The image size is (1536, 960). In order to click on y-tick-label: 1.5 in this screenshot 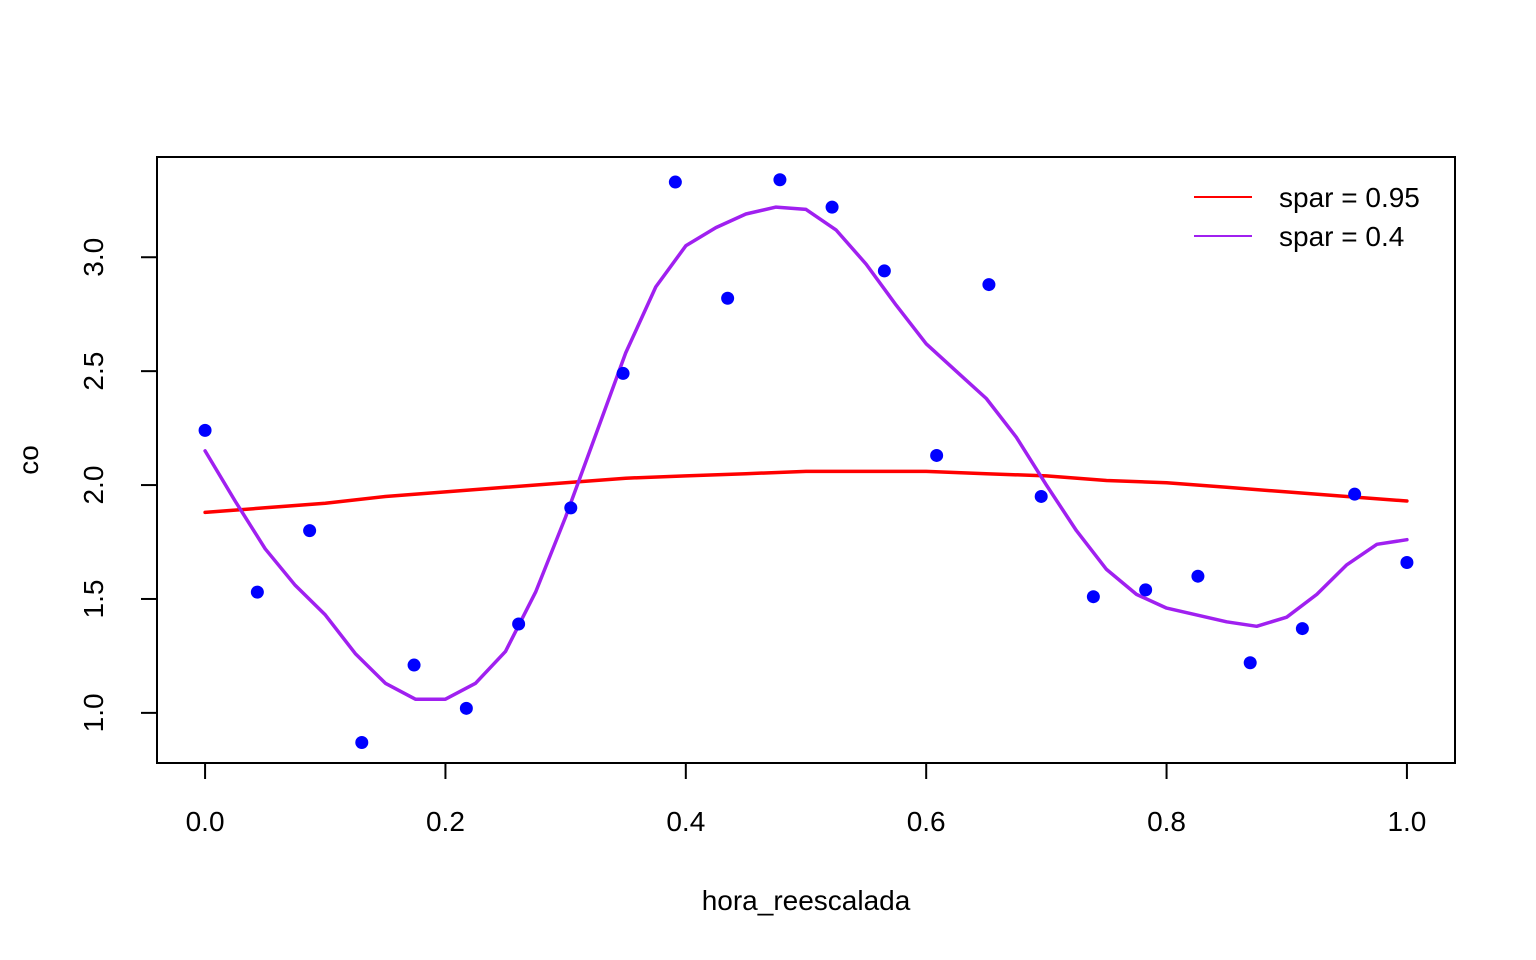, I will do `click(93, 599)`.